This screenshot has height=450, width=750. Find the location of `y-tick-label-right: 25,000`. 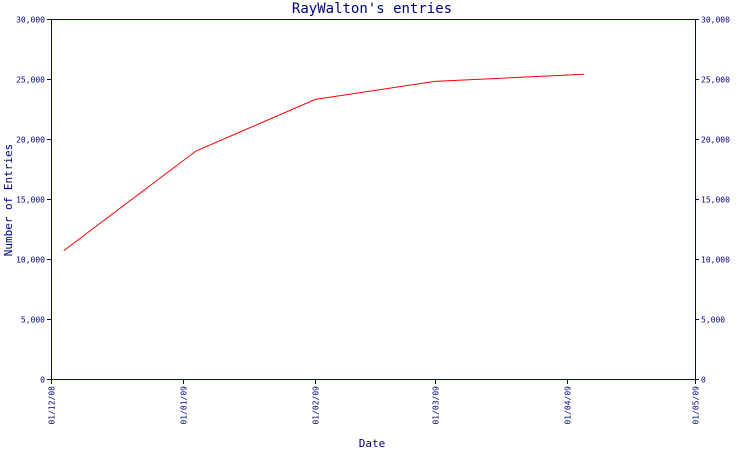

y-tick-label-right: 25,000 is located at coordinates (715, 80).